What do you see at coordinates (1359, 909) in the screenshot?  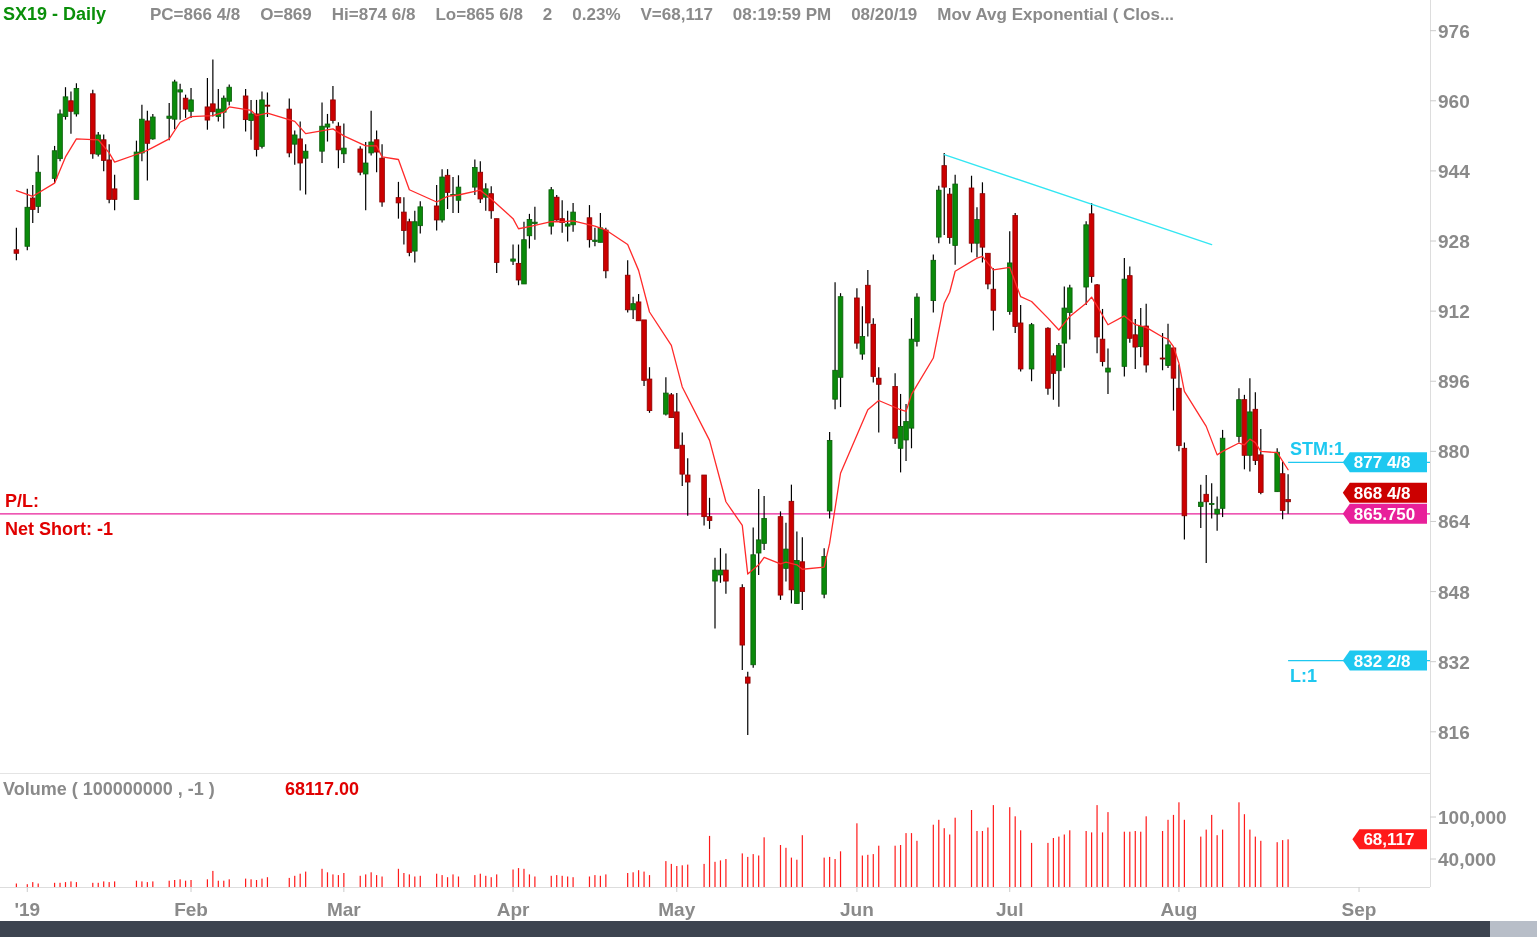 I see `x-tick-label: Sep` at bounding box center [1359, 909].